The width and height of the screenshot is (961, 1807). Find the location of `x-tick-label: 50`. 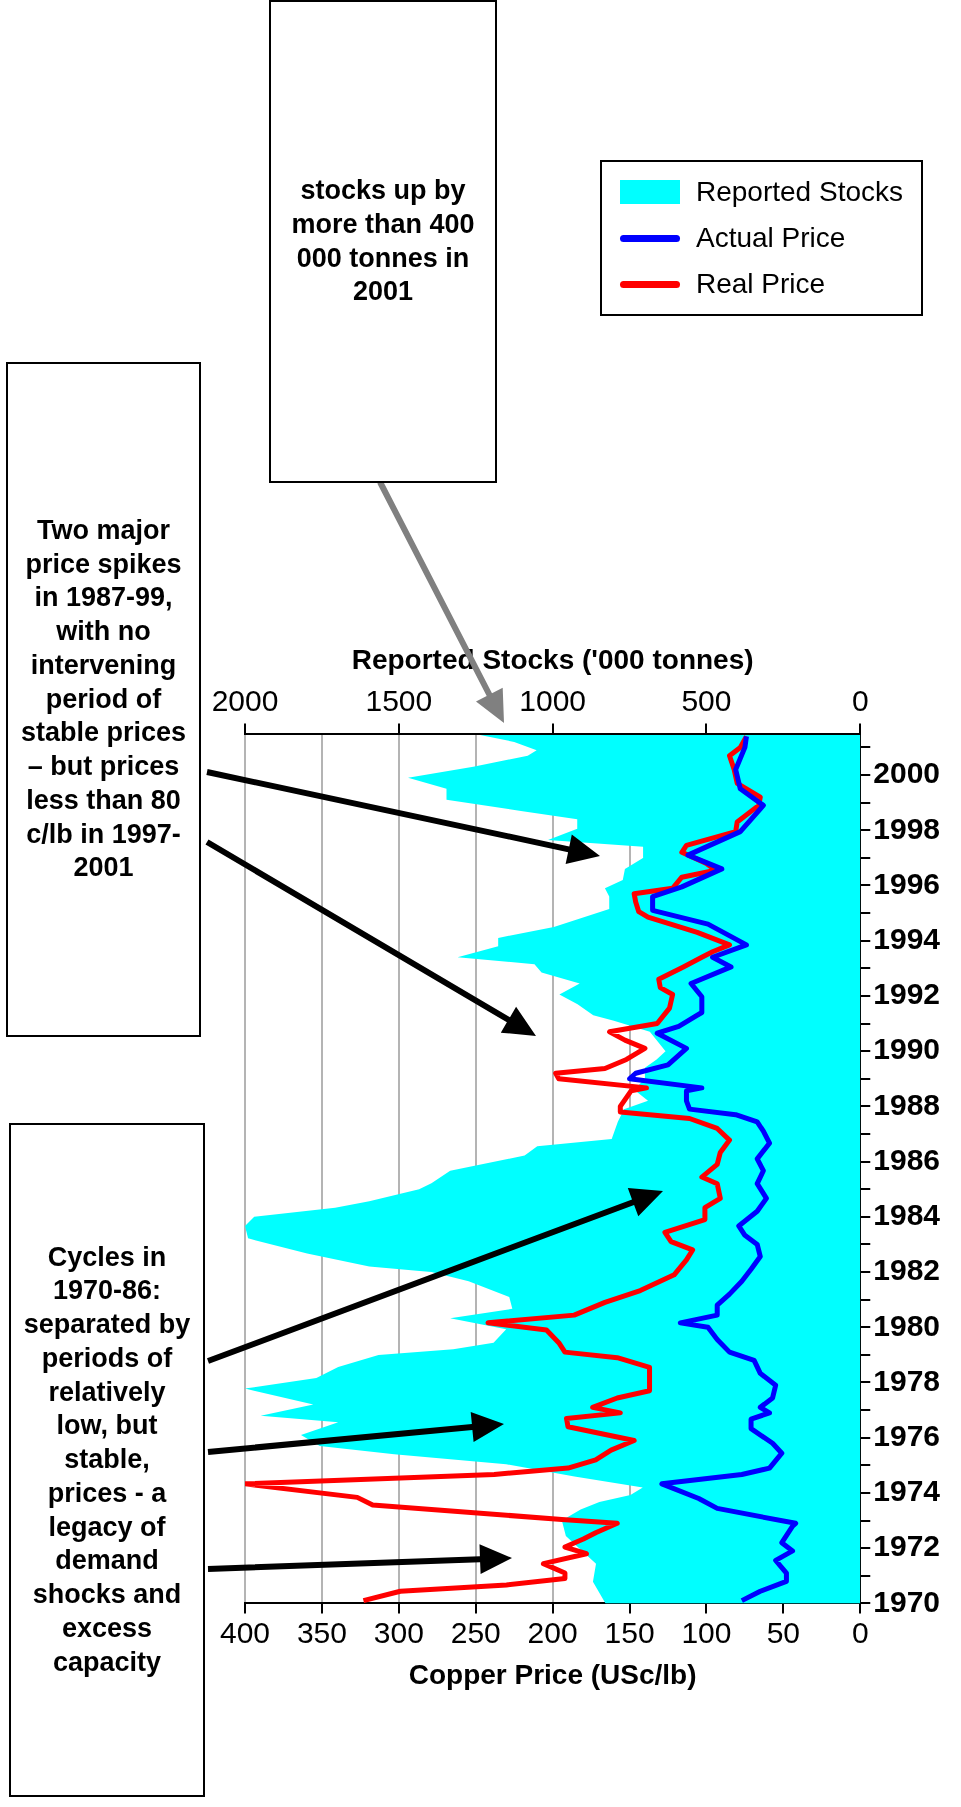

x-tick-label: 50 is located at coordinates (783, 1632).